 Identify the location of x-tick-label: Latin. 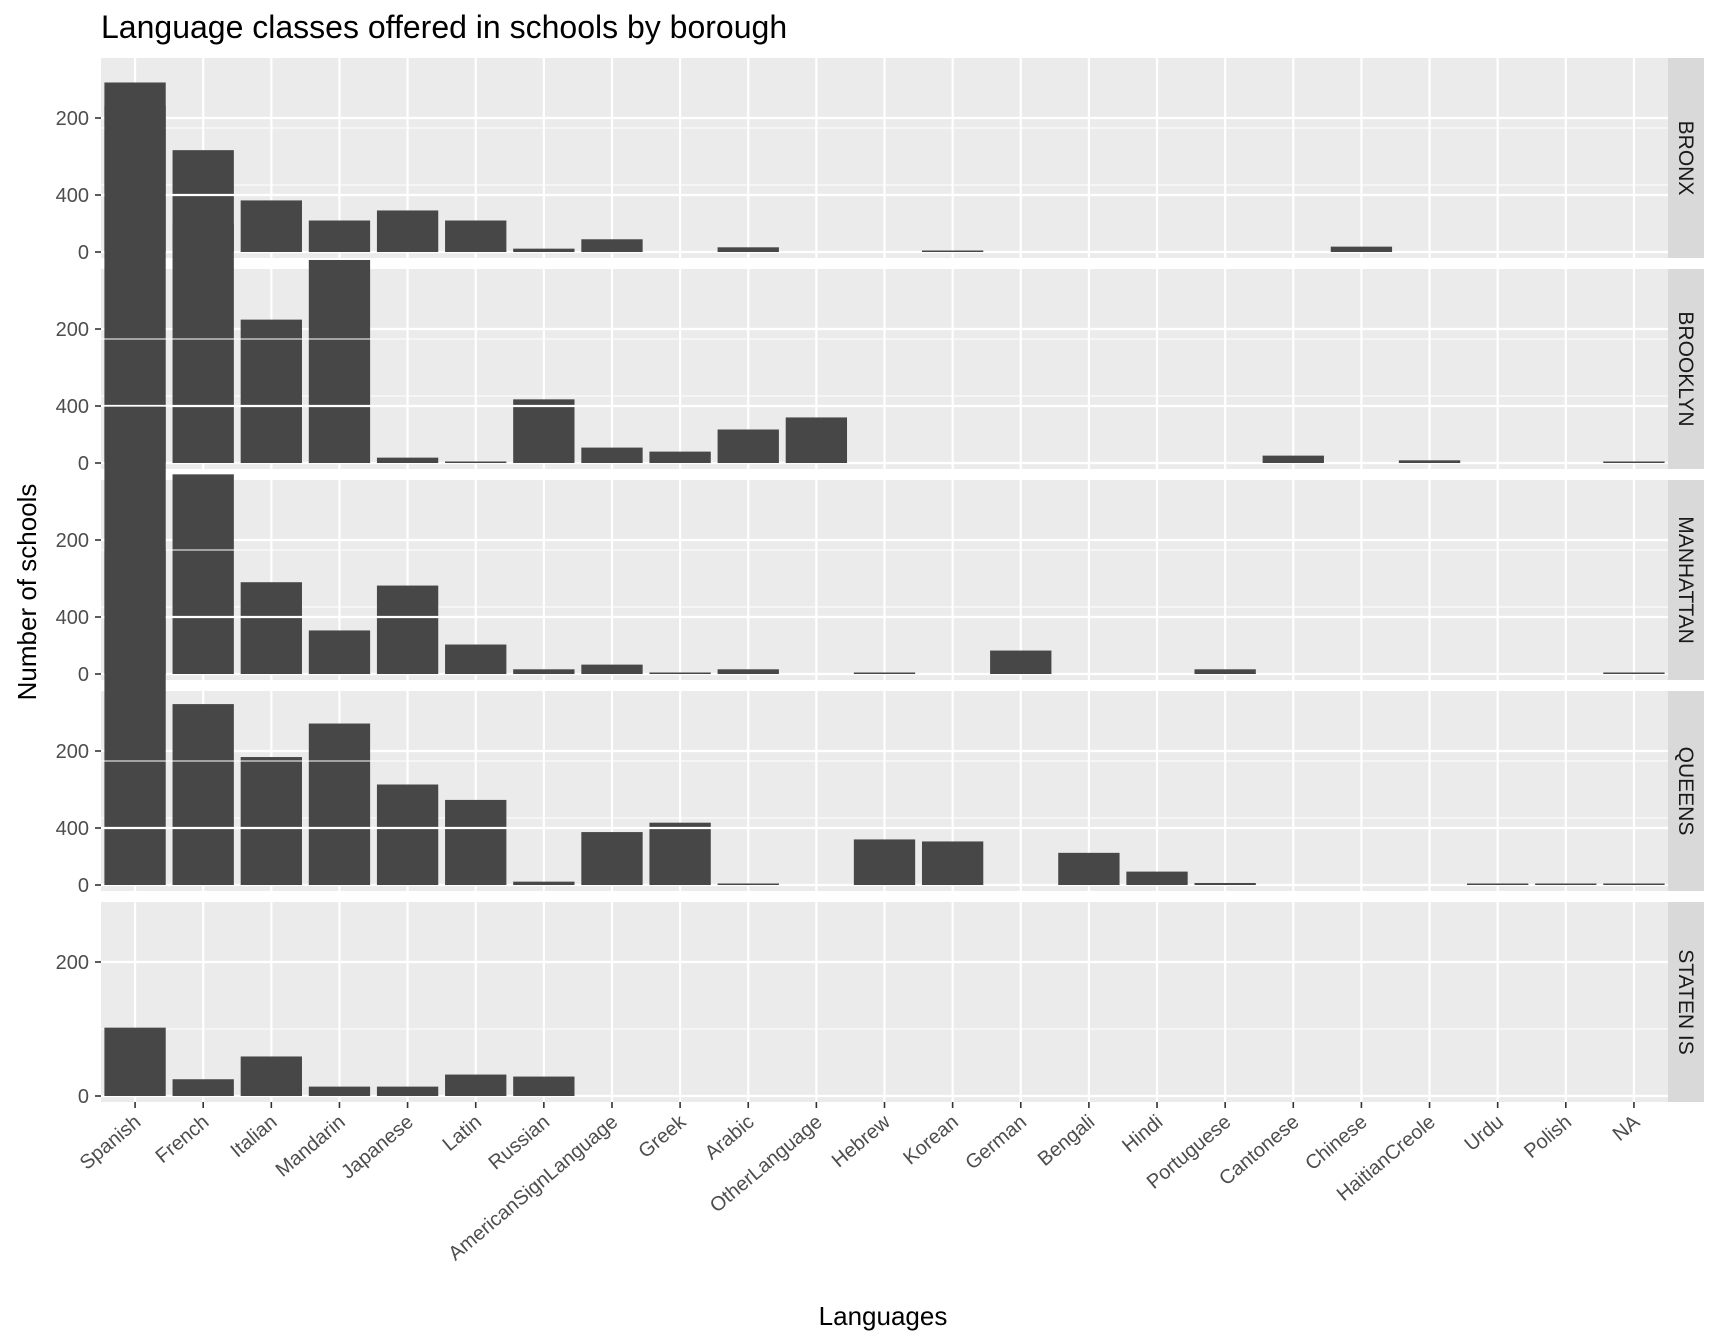
(462, 1133).